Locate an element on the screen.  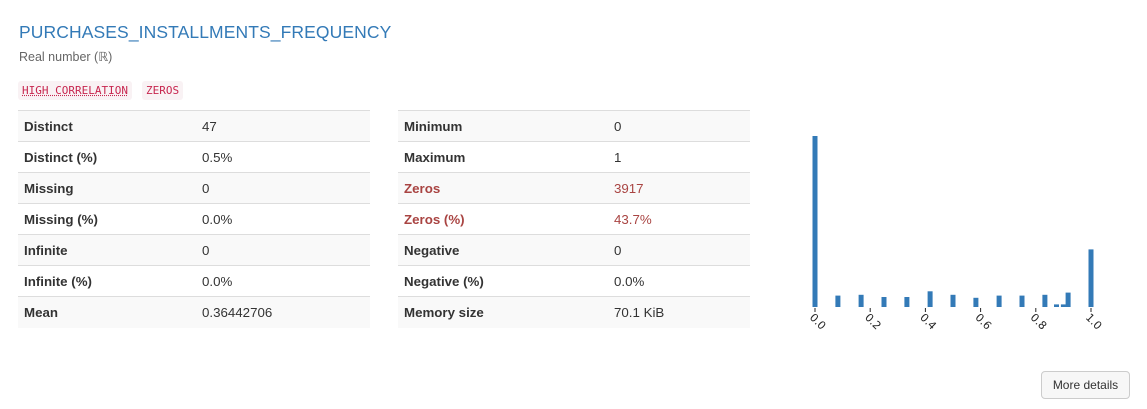
stat-value: 3917 is located at coordinates (679, 188).